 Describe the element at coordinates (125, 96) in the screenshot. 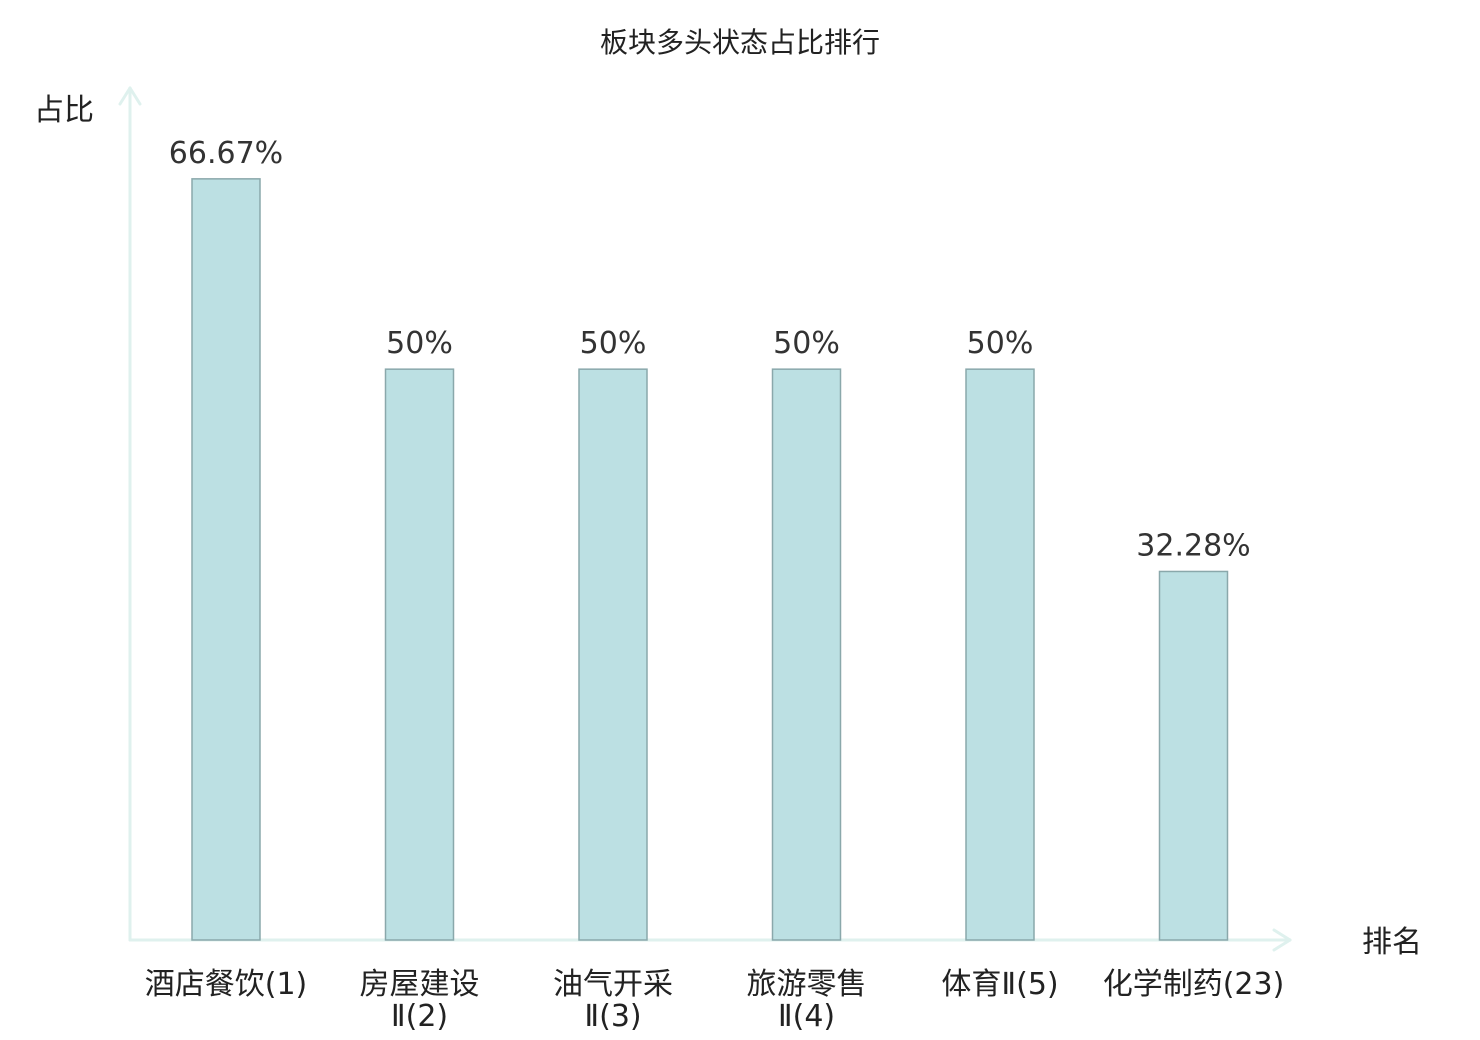

I see `y-axis-arrow-left` at that location.